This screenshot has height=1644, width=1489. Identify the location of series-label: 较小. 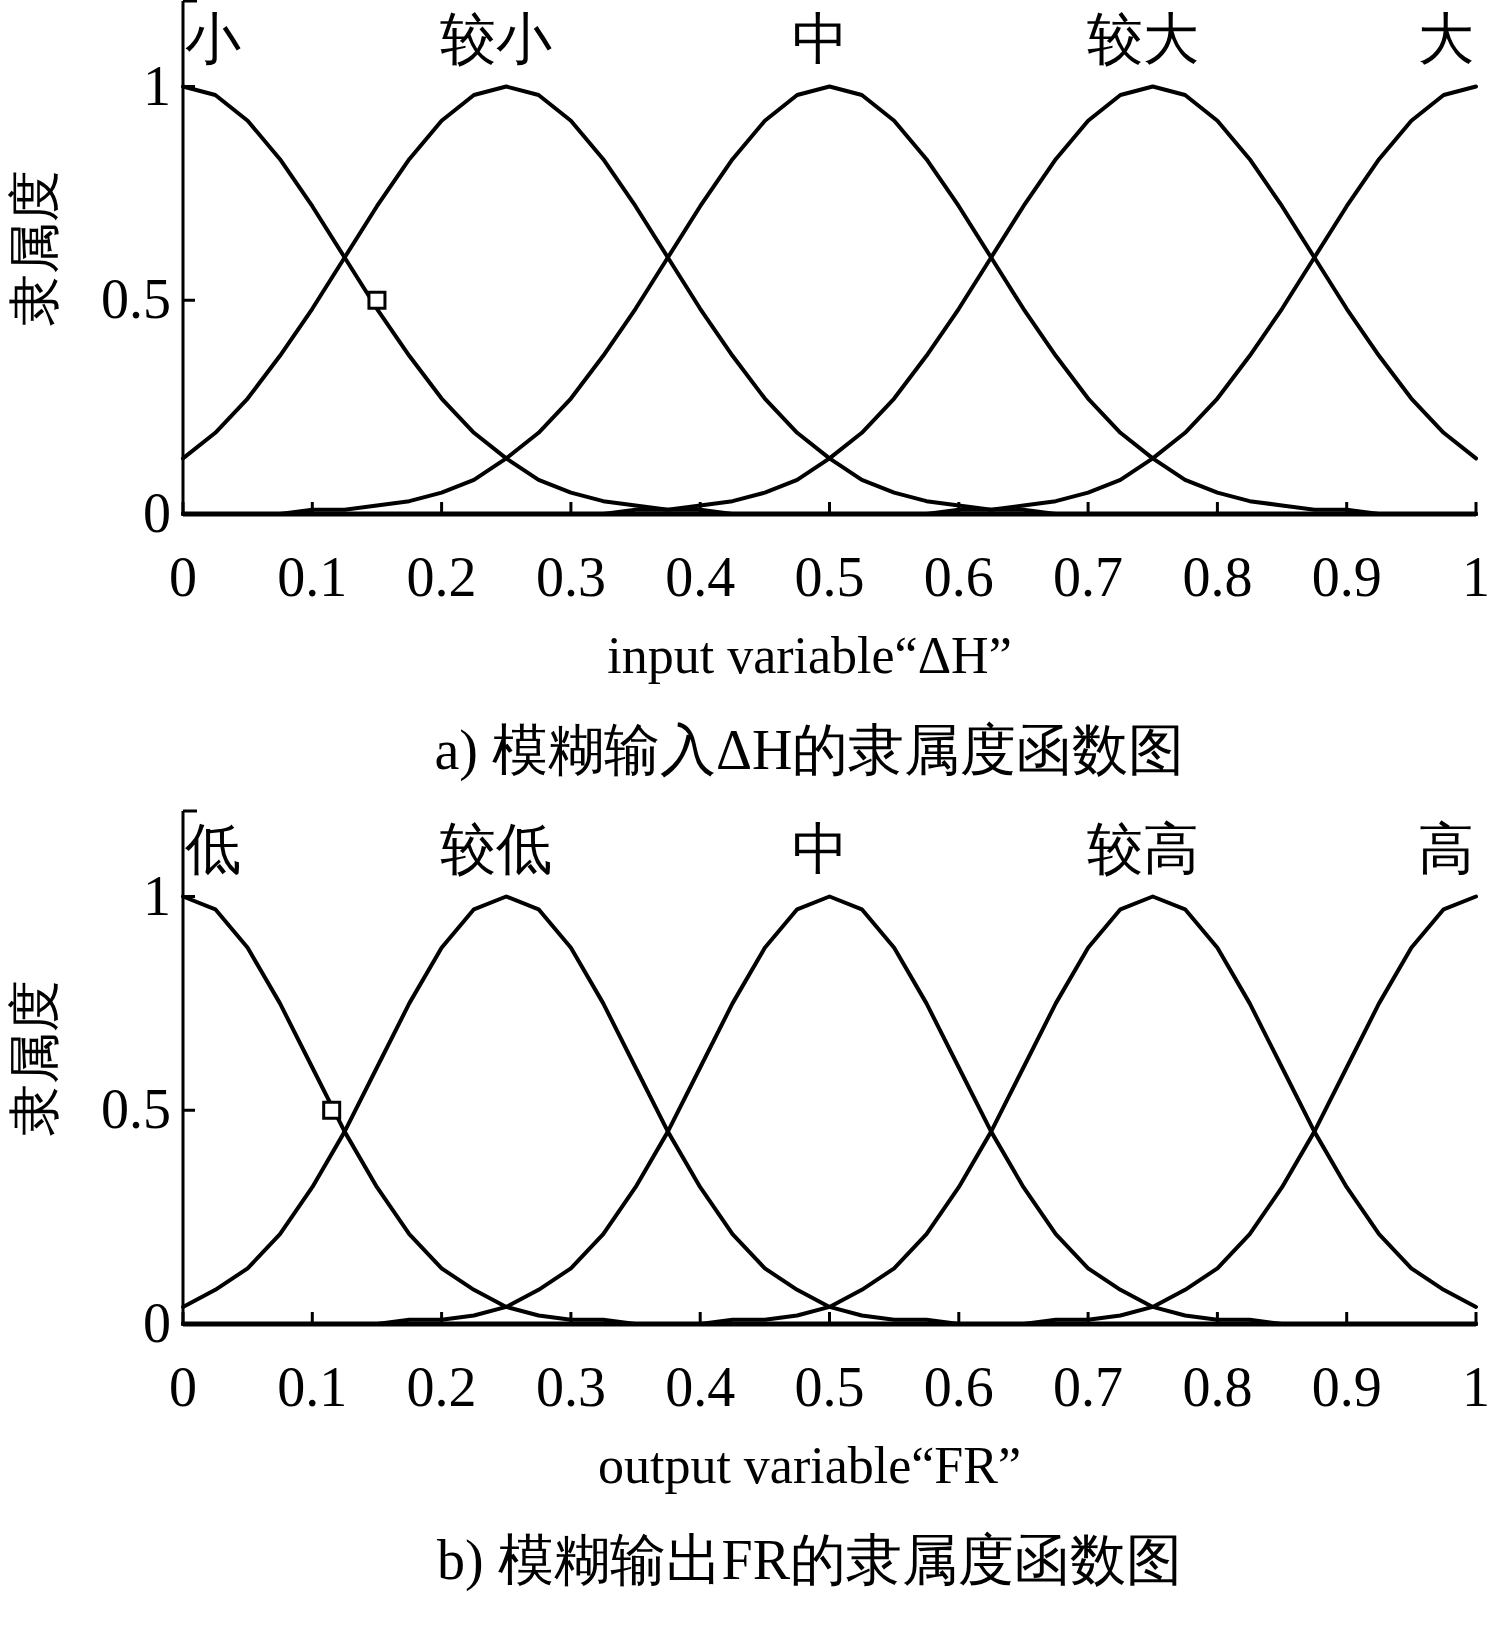
(496, 39).